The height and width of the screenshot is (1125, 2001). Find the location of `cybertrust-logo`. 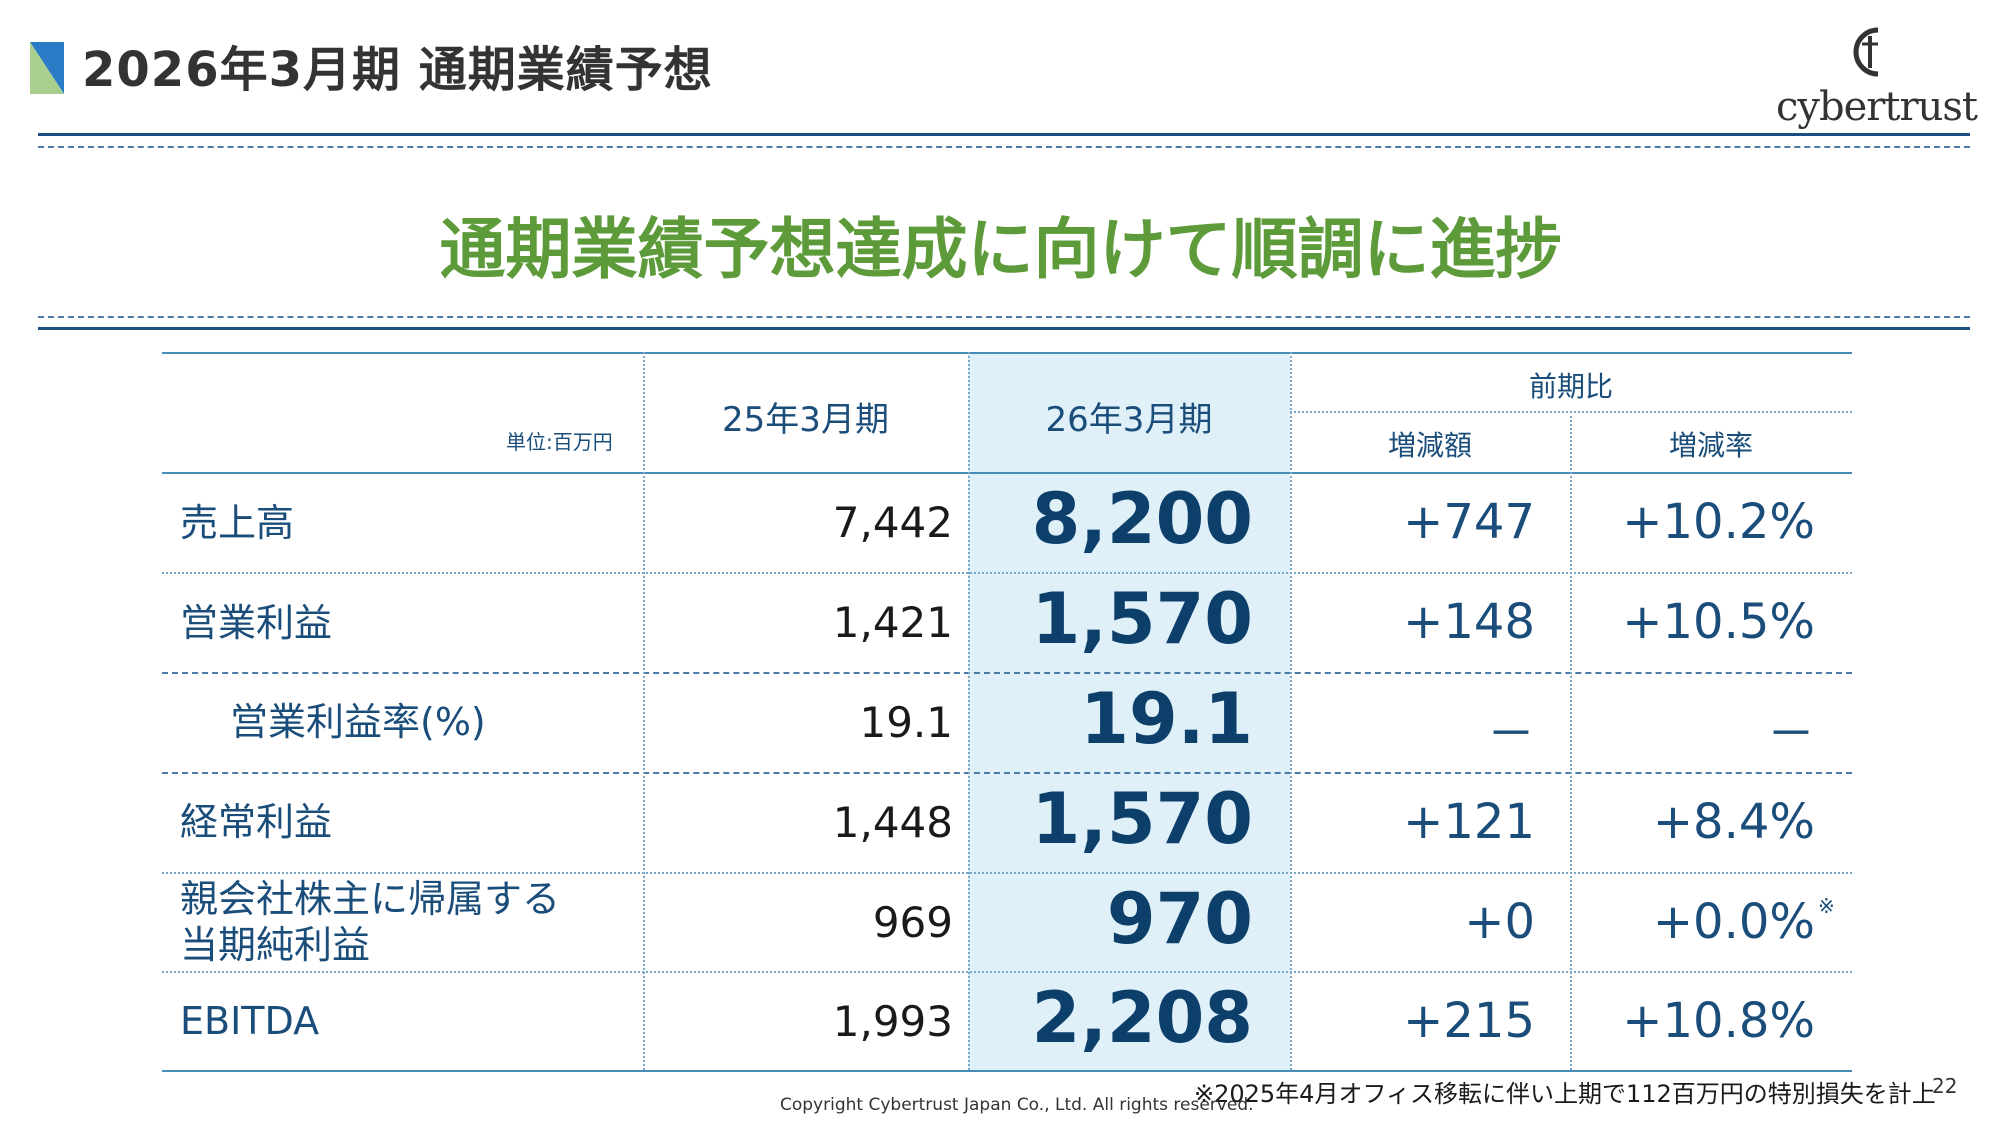

cybertrust-logo is located at coordinates (1870, 77).